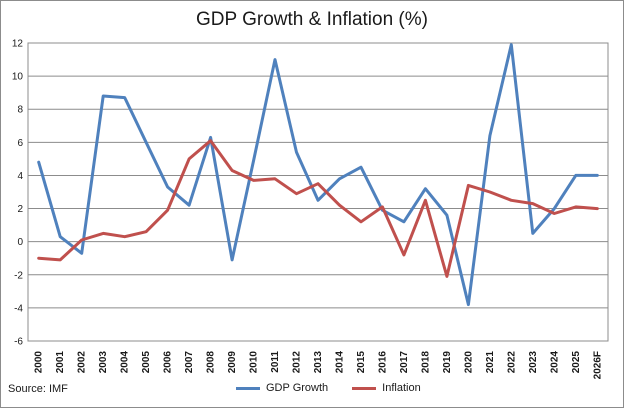  Describe the element at coordinates (168, 362) in the screenshot. I see `x-tick-label: 2006` at that location.